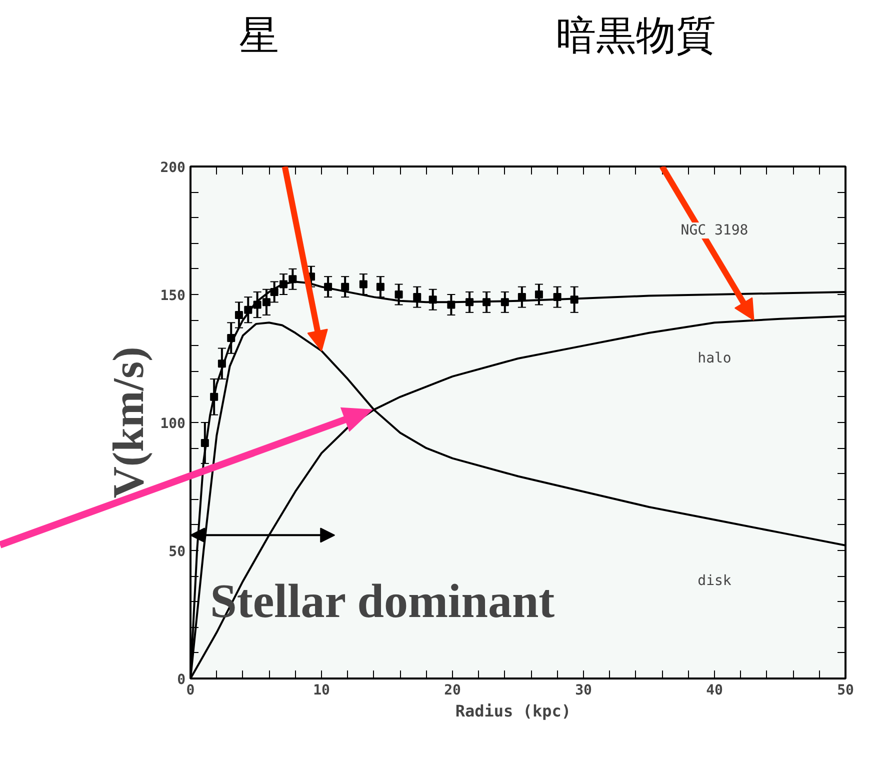  What do you see at coordinates (173, 168) in the screenshot?
I see `y-tick-label: 200` at bounding box center [173, 168].